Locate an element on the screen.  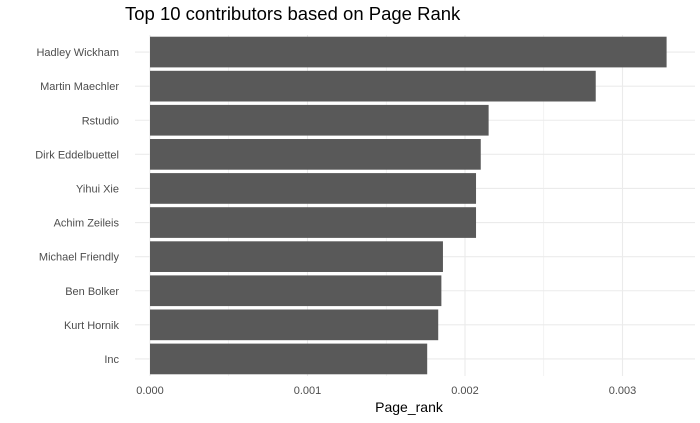
x-axis-title: Page_rank is located at coordinates (409, 407).